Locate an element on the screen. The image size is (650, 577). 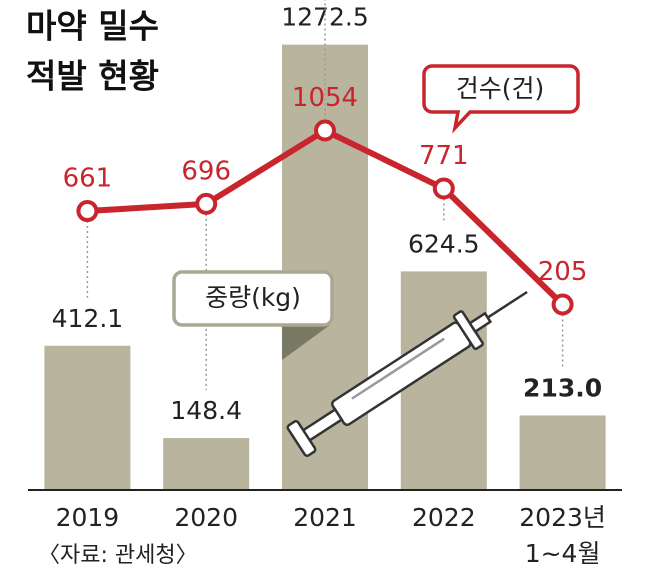
legend-tail is located at coordinates (306, 342).